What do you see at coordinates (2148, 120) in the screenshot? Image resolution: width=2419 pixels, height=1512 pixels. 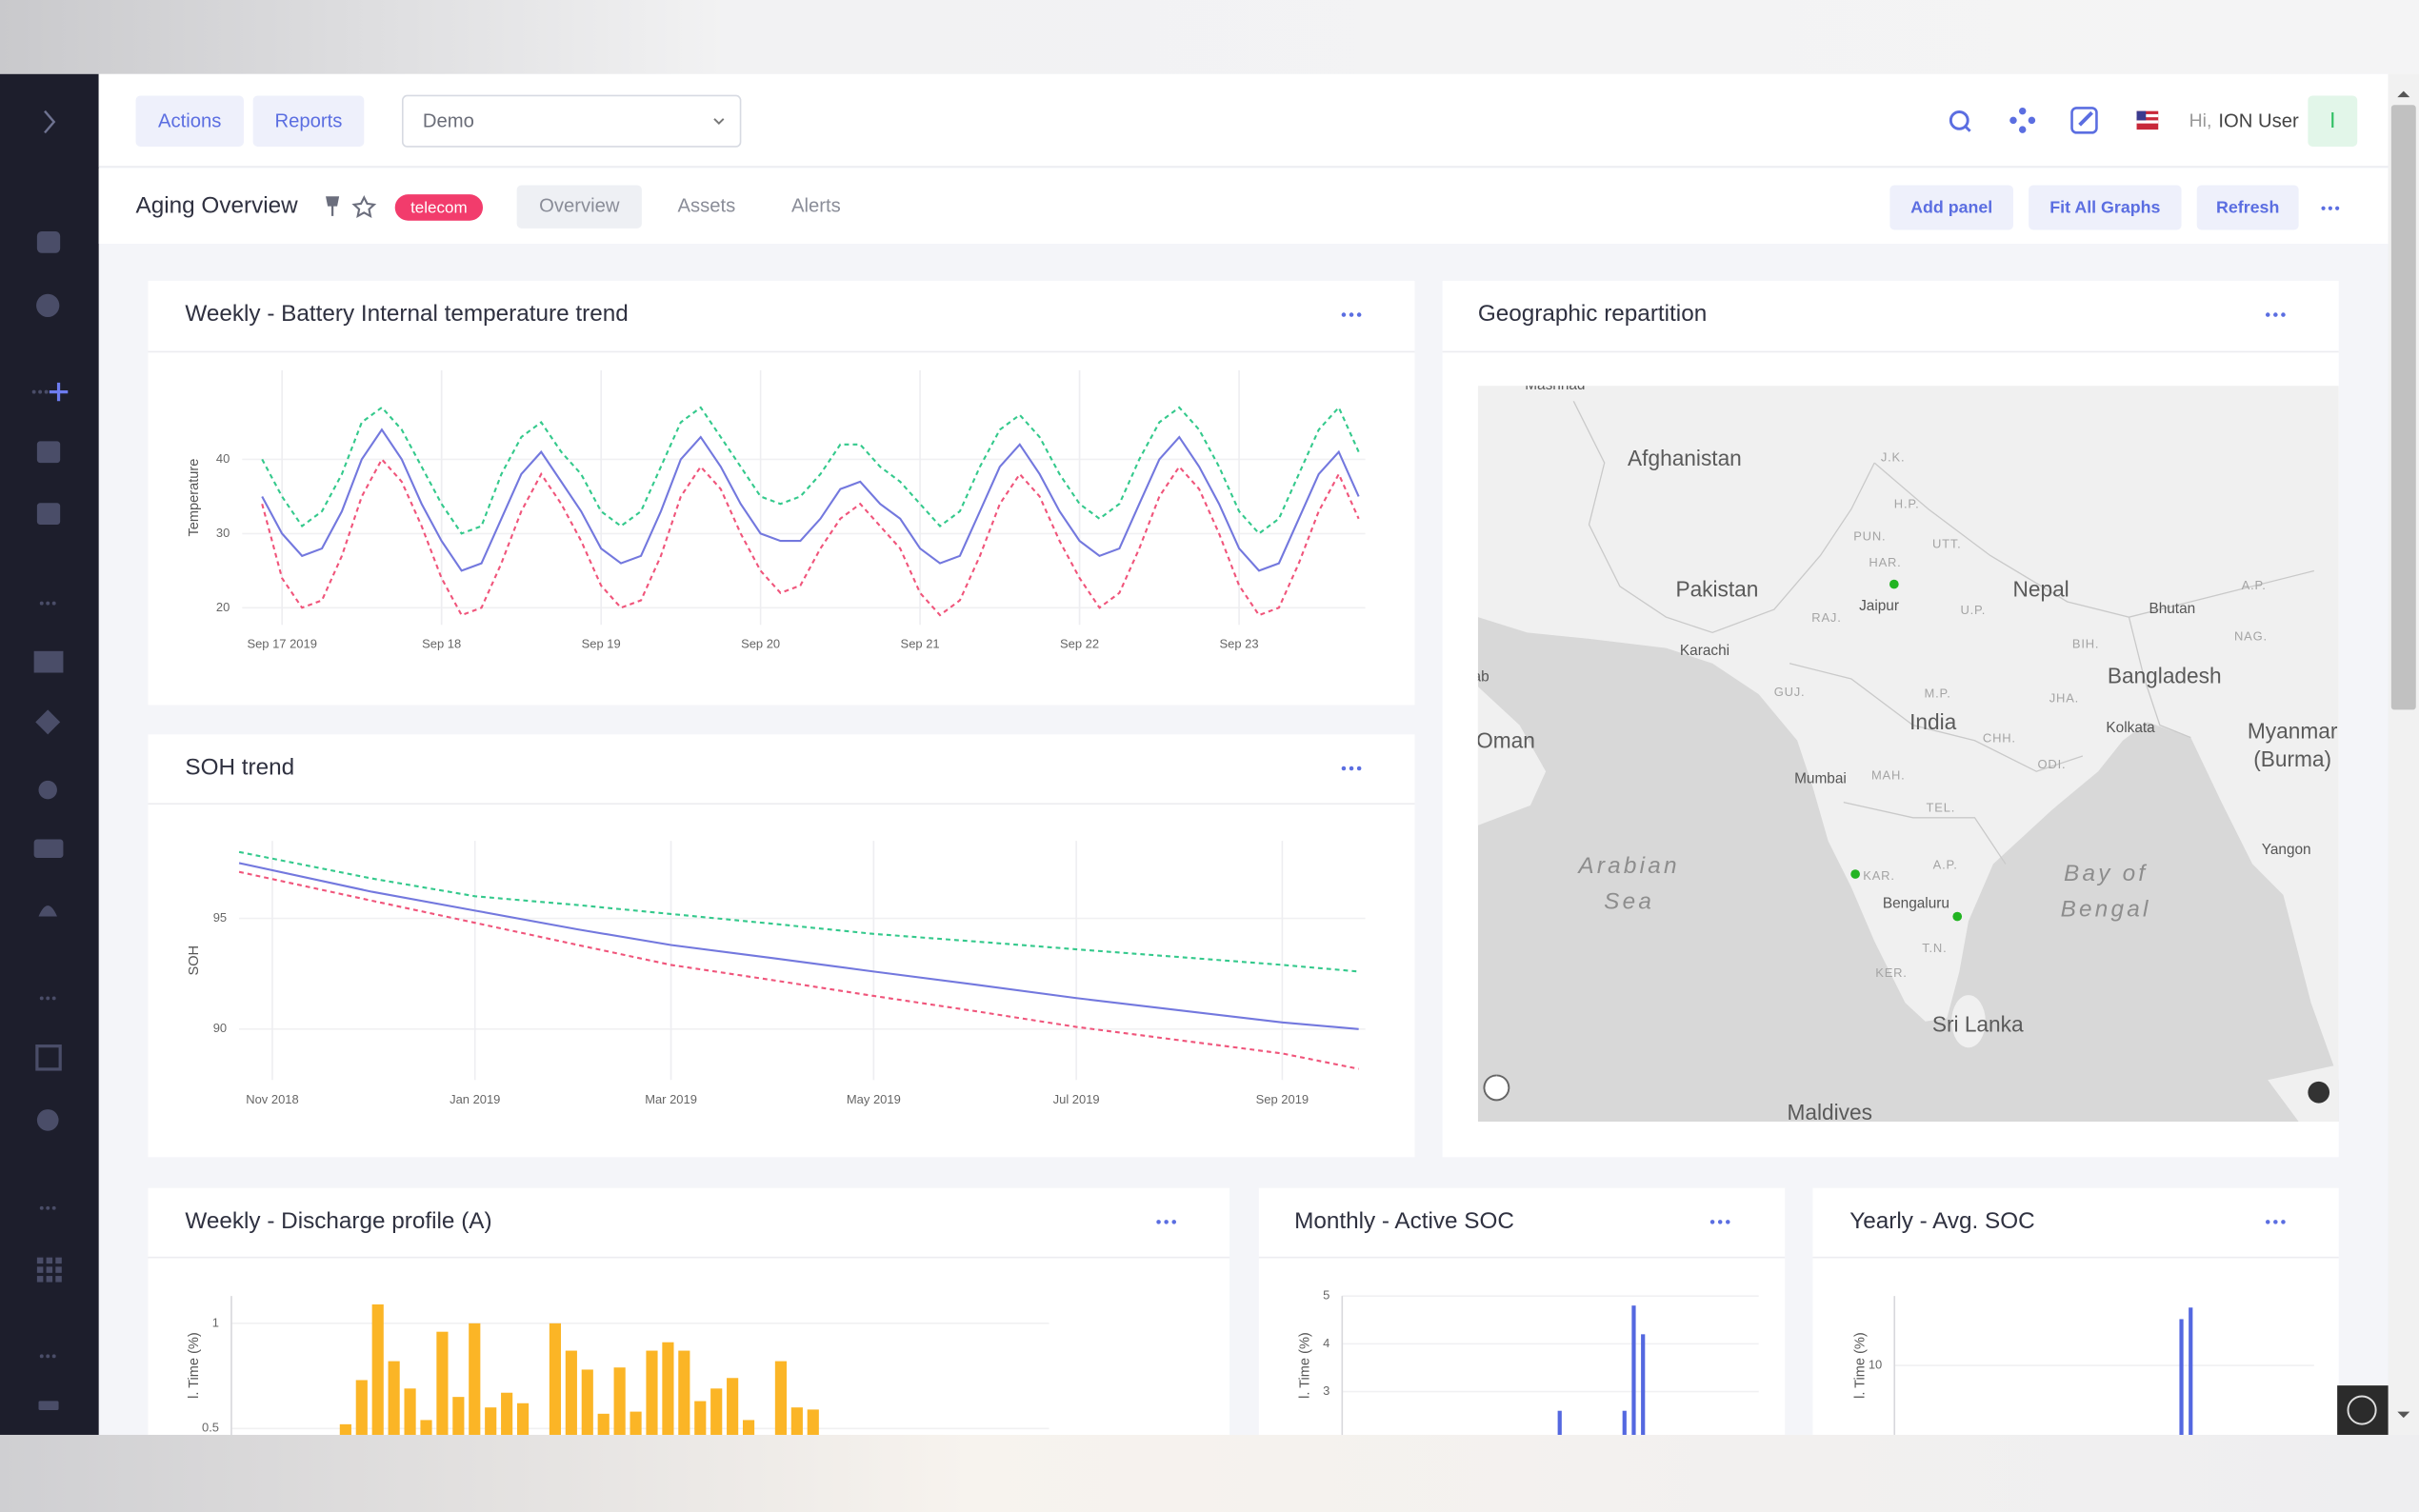 I see `language-flag` at bounding box center [2148, 120].